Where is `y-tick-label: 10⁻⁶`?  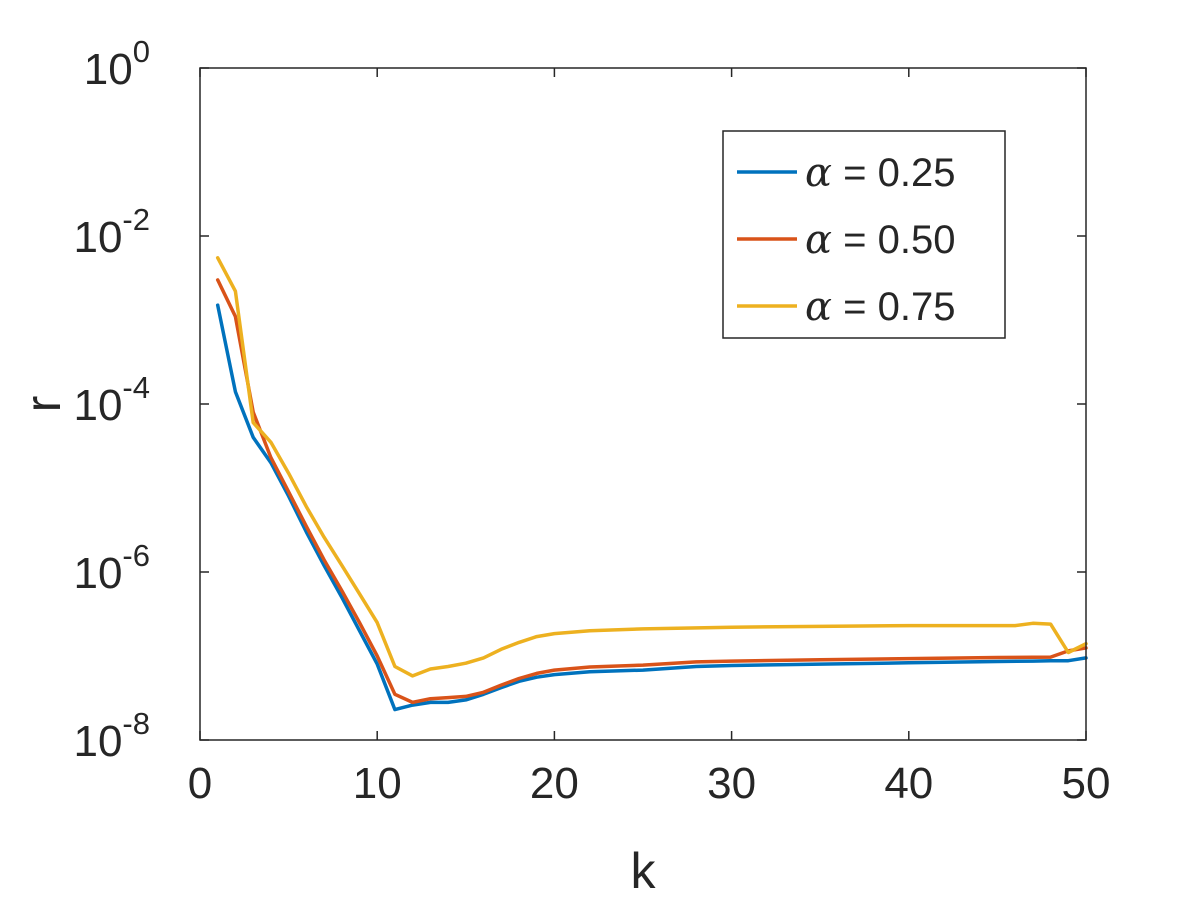 y-tick-label: 10⁻⁶ is located at coordinates (111, 568).